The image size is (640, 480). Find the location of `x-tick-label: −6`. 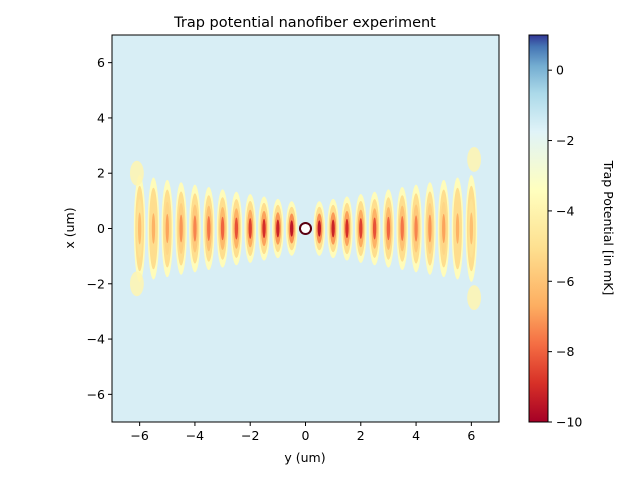

x-tick-label: −6 is located at coordinates (139, 435).